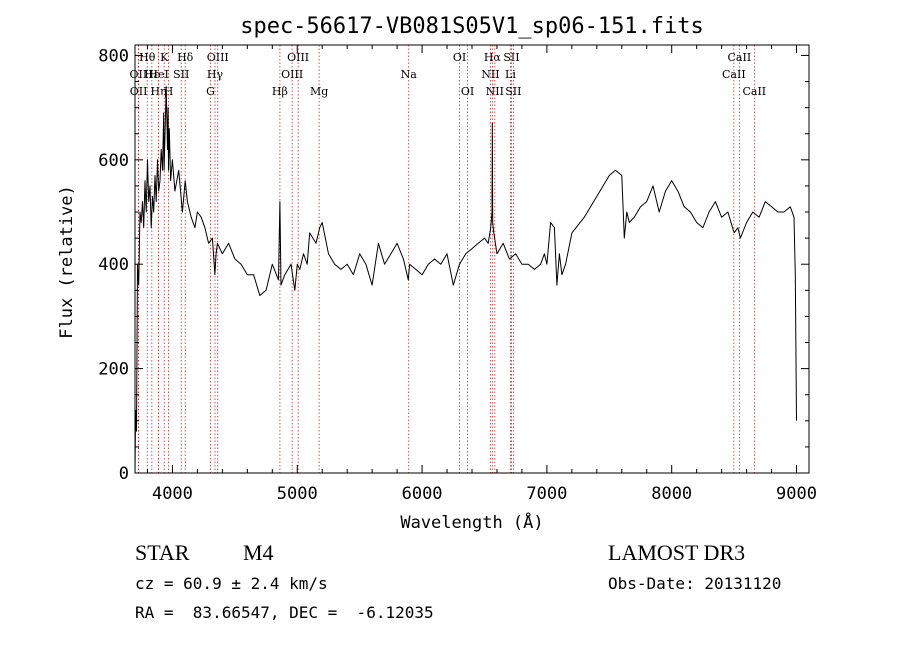  What do you see at coordinates (459, 57) in the screenshot?
I see `line-label-18: OI` at bounding box center [459, 57].